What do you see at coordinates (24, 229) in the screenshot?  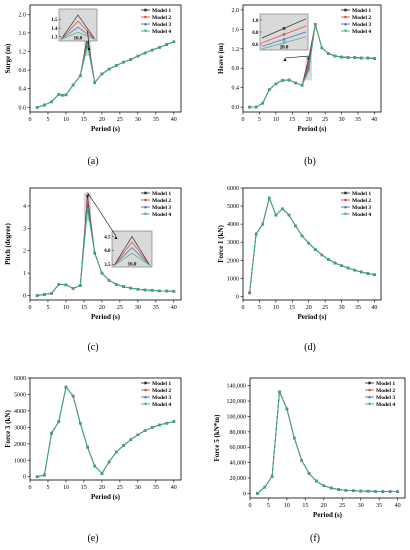 I see `y-tick-label: 3` at bounding box center [24, 229].